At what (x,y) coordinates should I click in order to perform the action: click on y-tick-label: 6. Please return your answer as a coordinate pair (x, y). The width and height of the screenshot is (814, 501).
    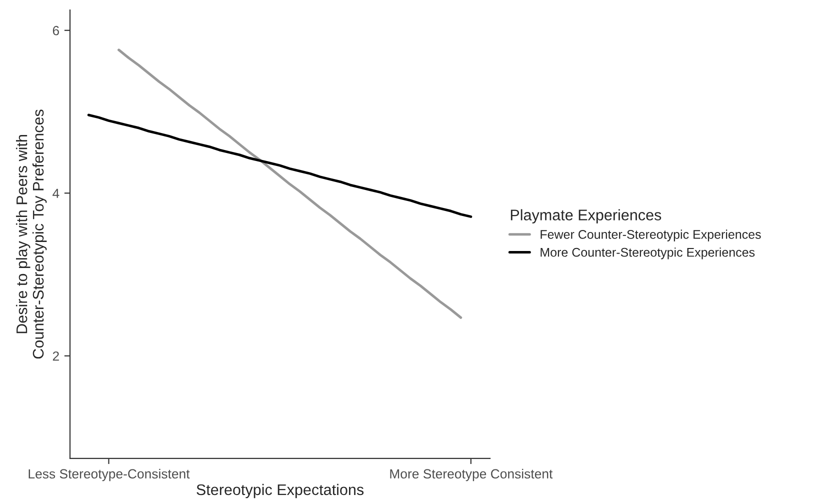
    Looking at the image, I should click on (56, 31).